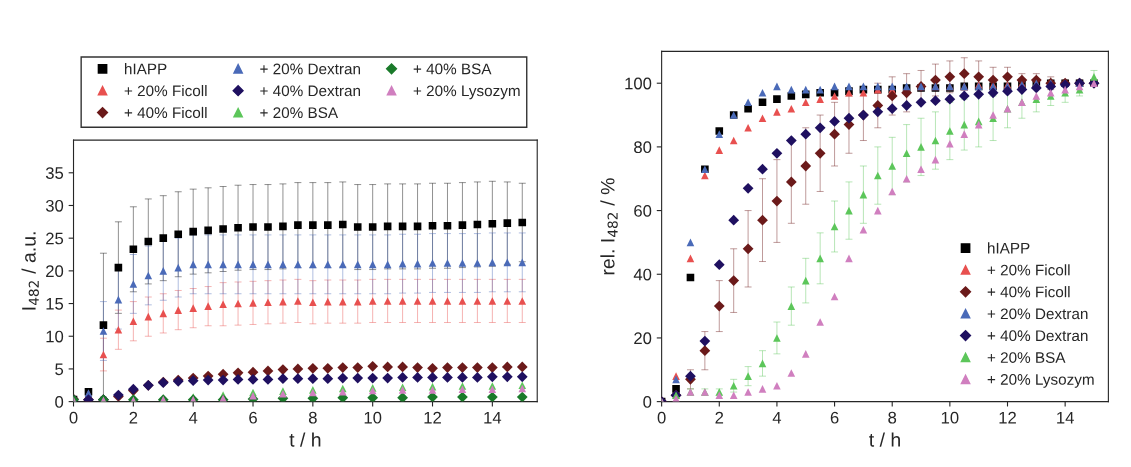 The width and height of the screenshot is (1131, 467). I want to click on y-axis-title: rel. I$_{482}$ / %, so click(609, 226).